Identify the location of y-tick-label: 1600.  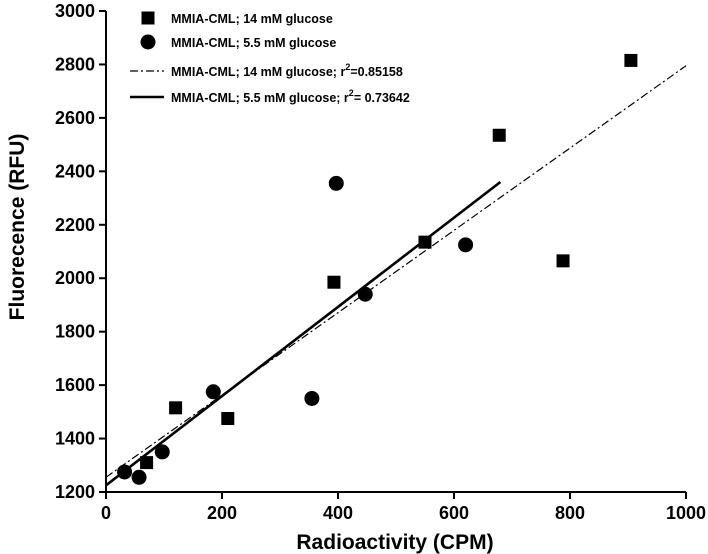
(75, 385).